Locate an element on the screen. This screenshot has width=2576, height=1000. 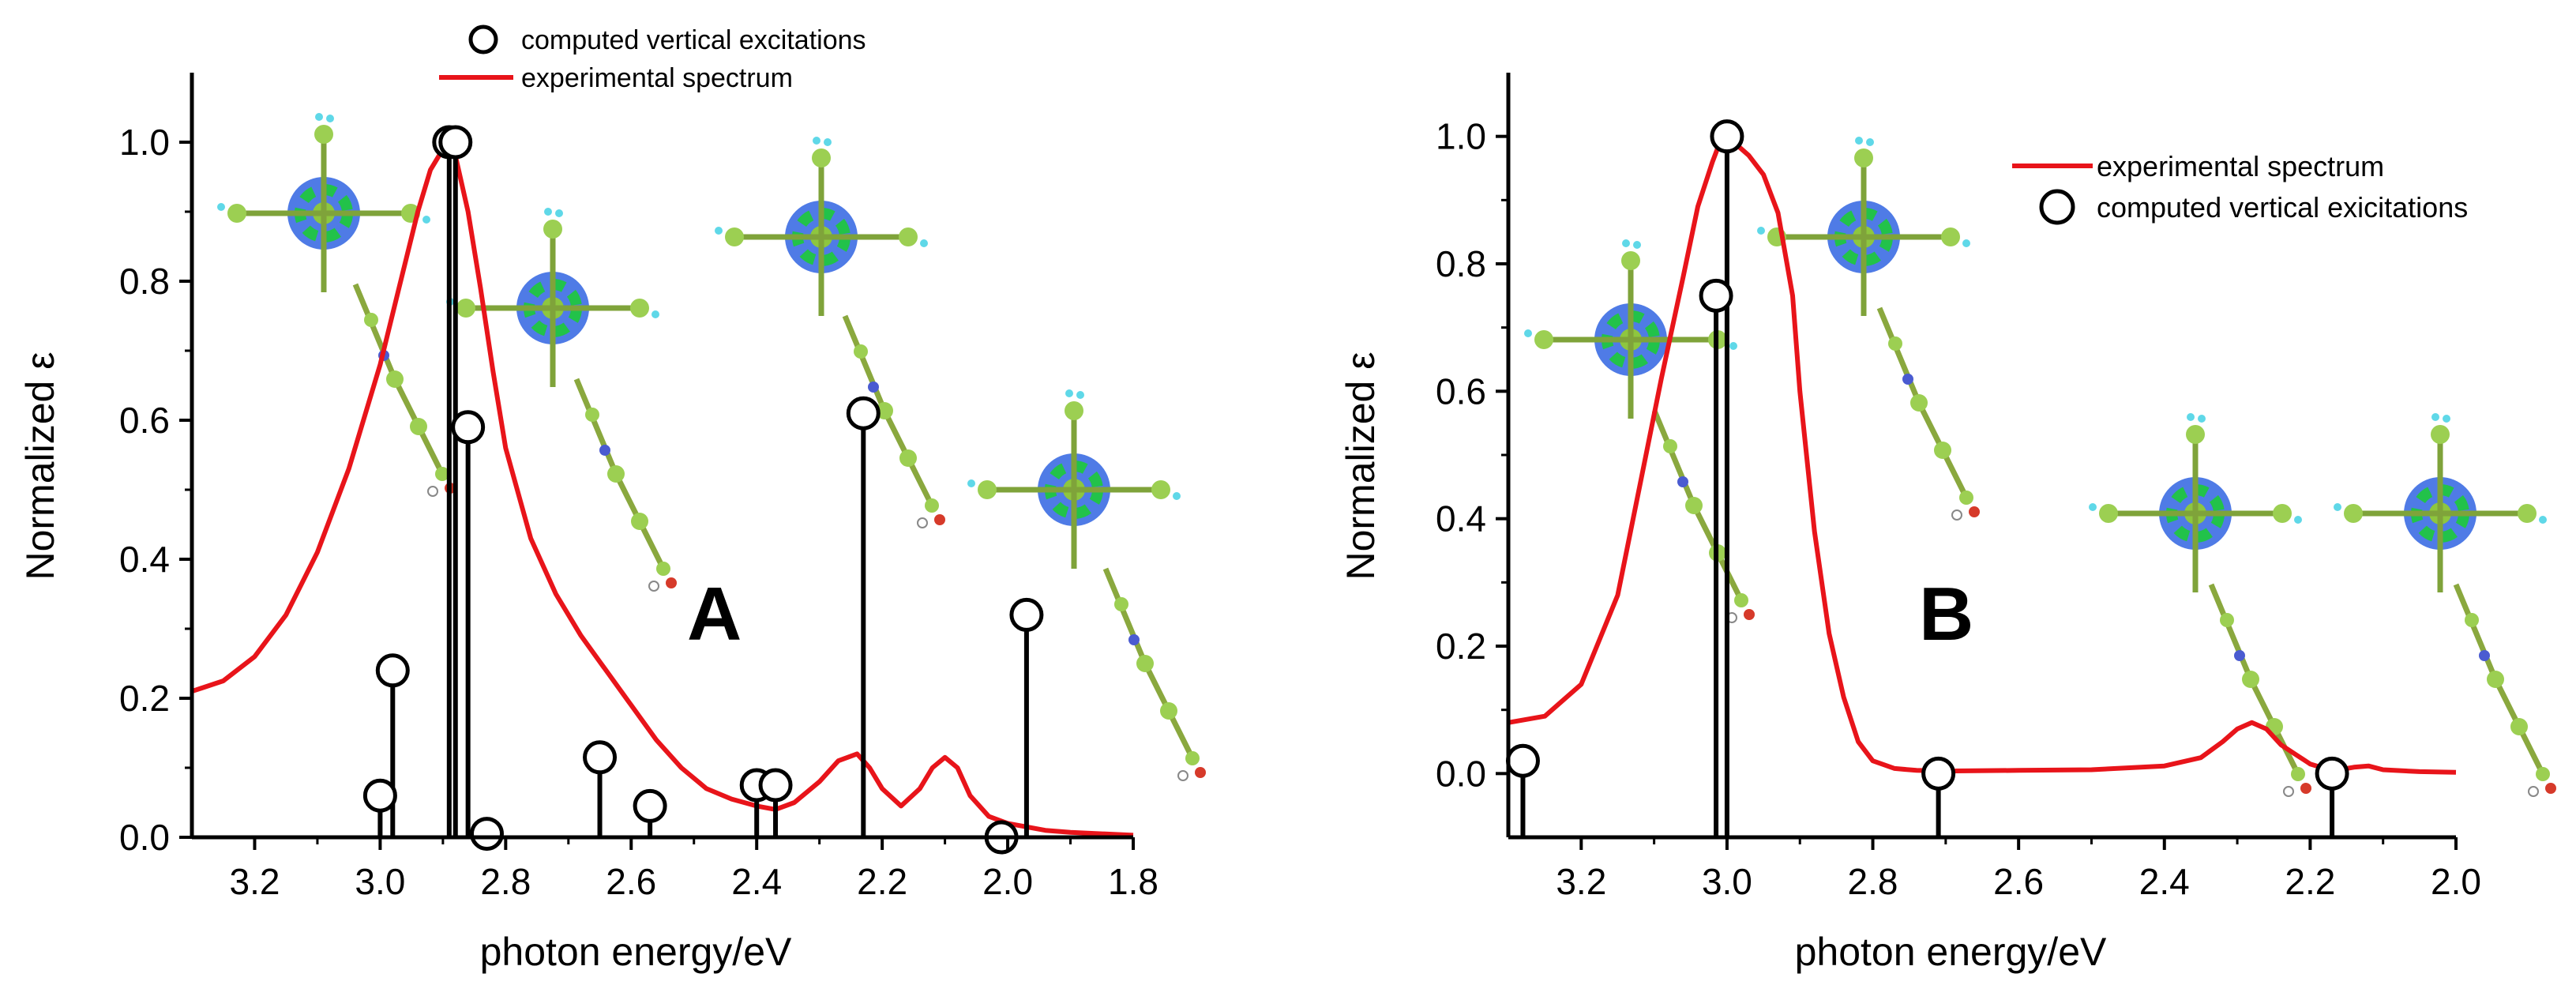
b-y-axis-label: Normalized ε is located at coordinates (1361, 466).